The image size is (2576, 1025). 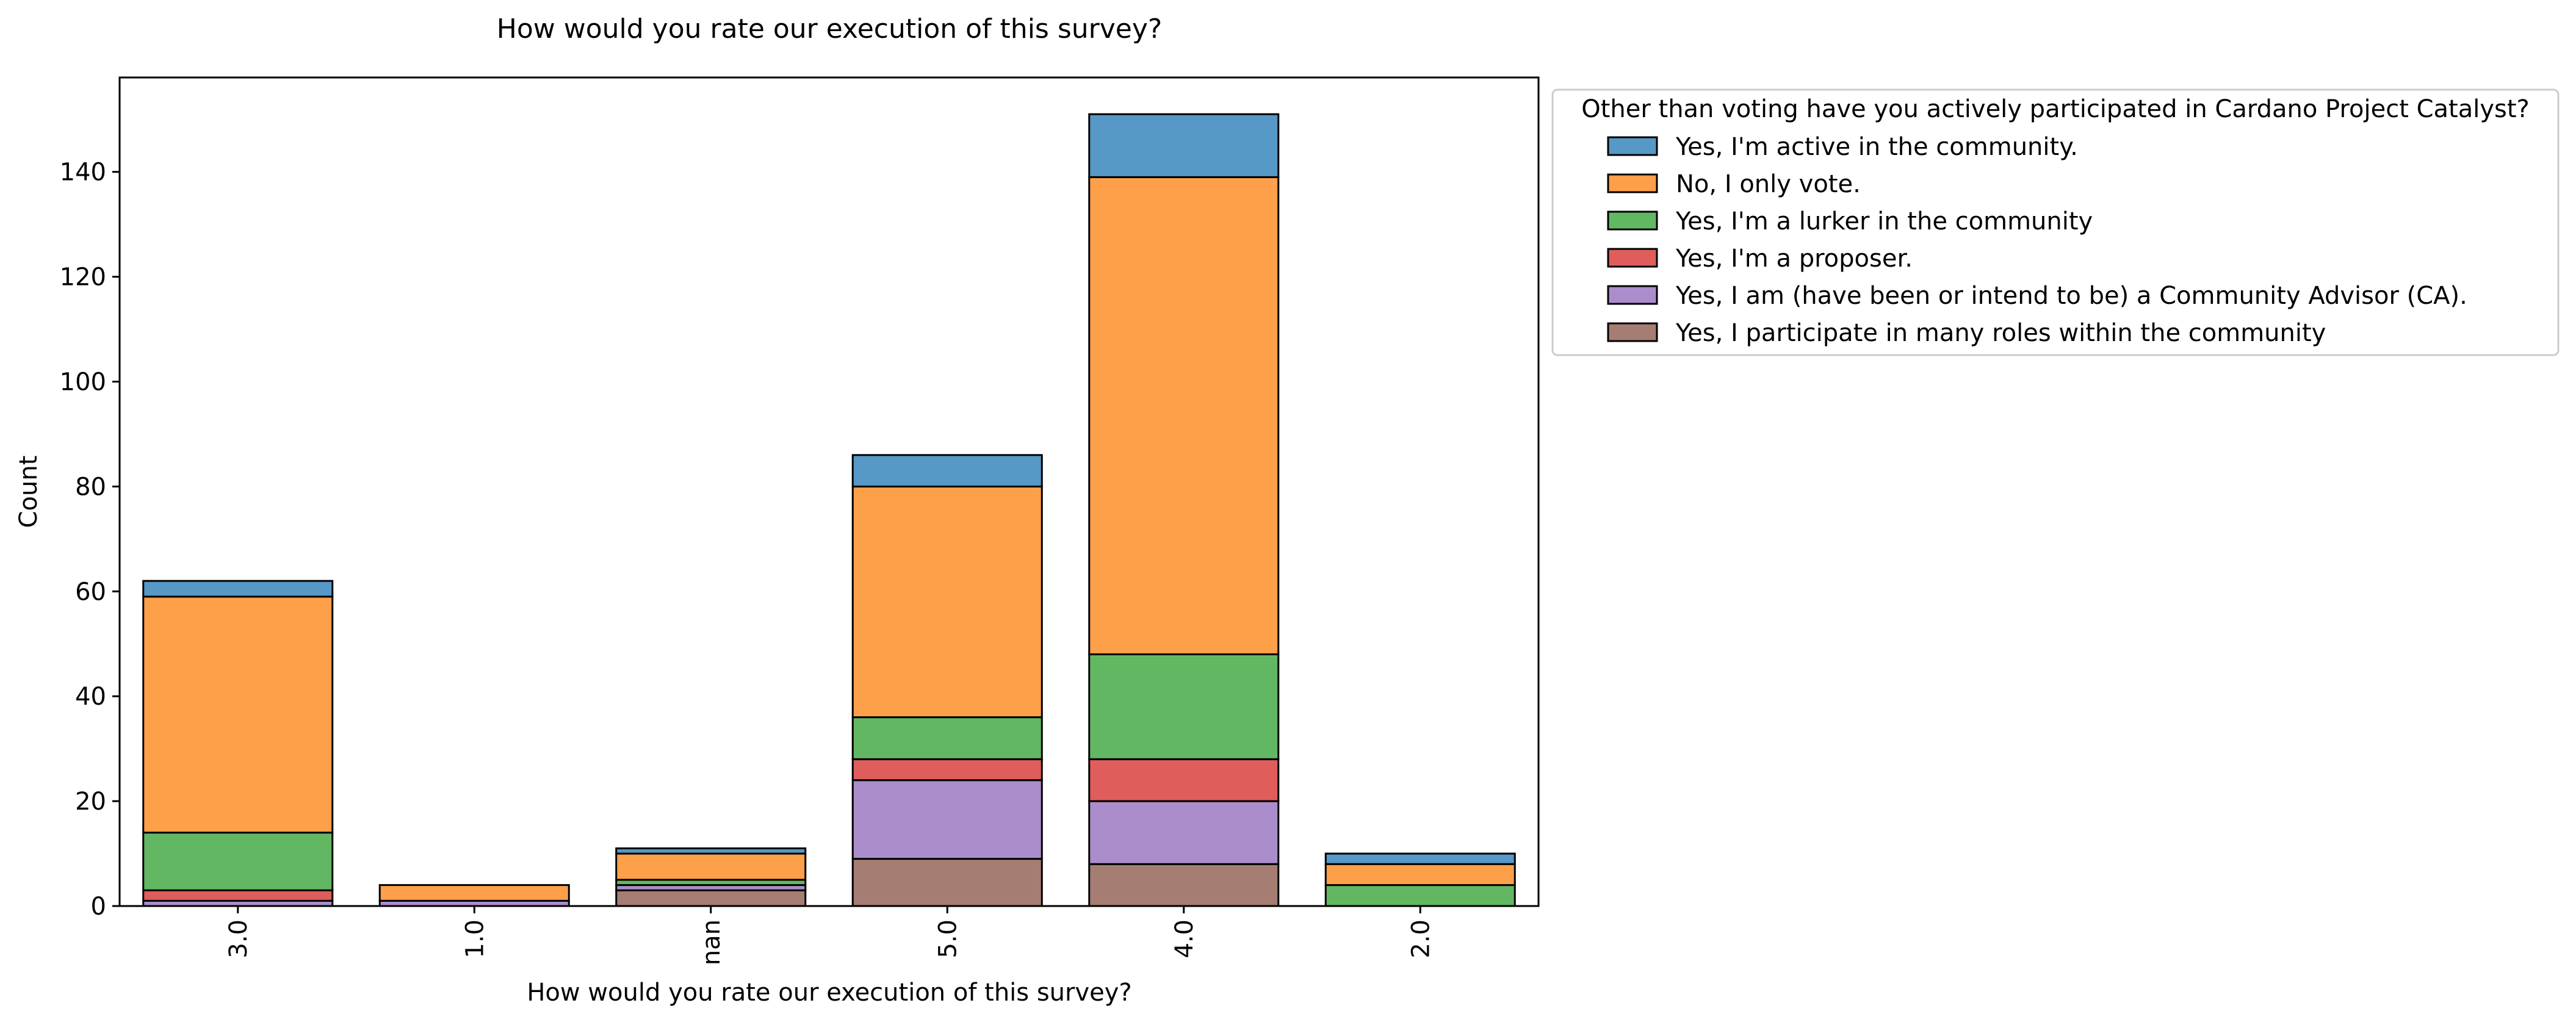 What do you see at coordinates (90, 592) in the screenshot?
I see `y-tick-label: 60` at bounding box center [90, 592].